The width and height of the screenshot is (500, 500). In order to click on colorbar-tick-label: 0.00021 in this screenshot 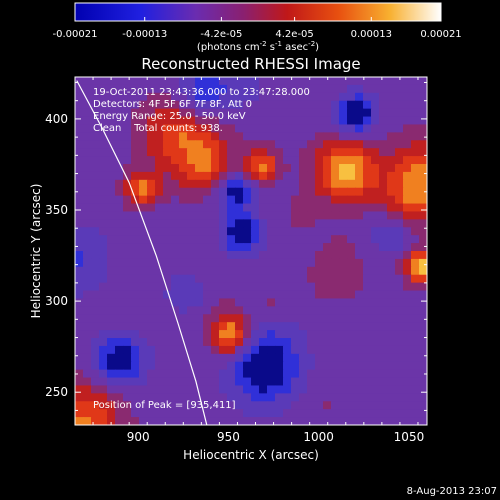, I will do `click(440, 34)`.